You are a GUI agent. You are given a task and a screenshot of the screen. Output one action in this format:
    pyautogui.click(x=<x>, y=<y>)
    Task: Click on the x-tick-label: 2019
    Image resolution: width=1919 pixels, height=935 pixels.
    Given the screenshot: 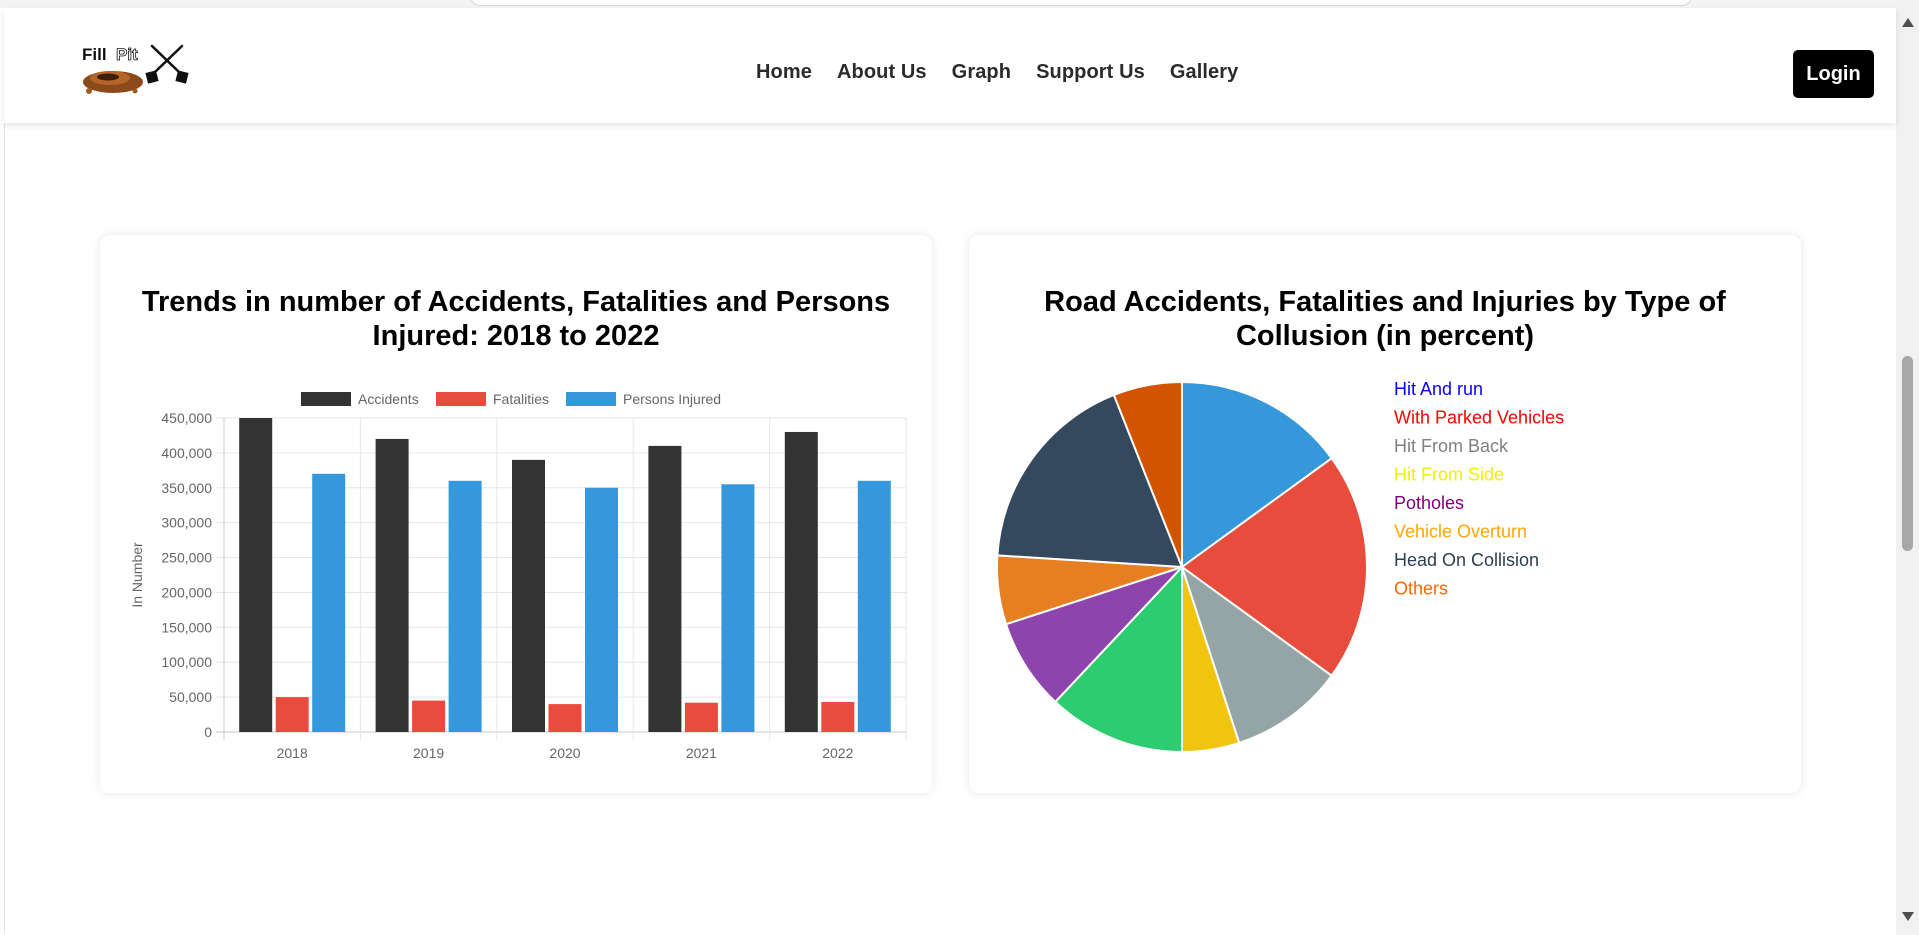 What is the action you would take?
    pyautogui.click(x=428, y=753)
    